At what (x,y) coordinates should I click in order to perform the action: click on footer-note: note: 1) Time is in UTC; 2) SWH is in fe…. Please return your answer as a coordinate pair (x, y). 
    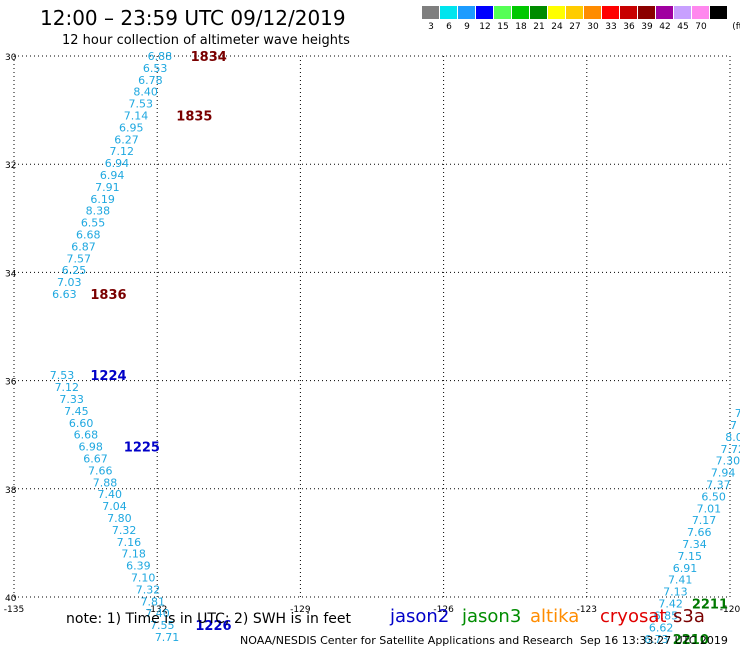
    Looking at the image, I should click on (209, 619).